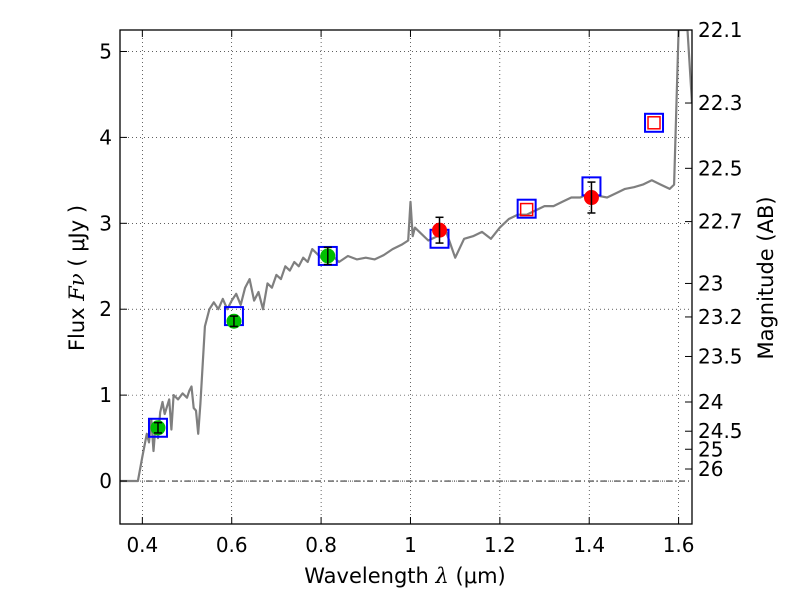 This screenshot has width=800, height=600. Describe the element at coordinates (500, 545) in the screenshot. I see `x-tick-label: 1.2` at that location.